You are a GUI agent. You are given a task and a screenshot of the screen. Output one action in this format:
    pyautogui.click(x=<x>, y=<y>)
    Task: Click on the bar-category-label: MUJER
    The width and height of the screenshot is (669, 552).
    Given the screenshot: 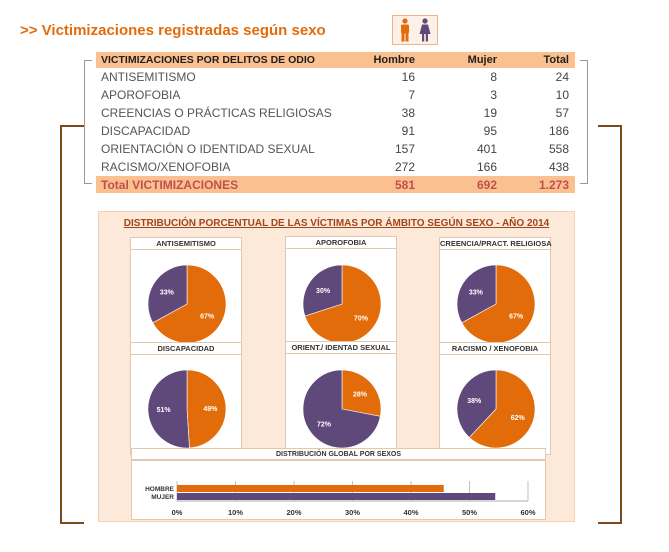 What is the action you would take?
    pyautogui.click(x=162, y=497)
    